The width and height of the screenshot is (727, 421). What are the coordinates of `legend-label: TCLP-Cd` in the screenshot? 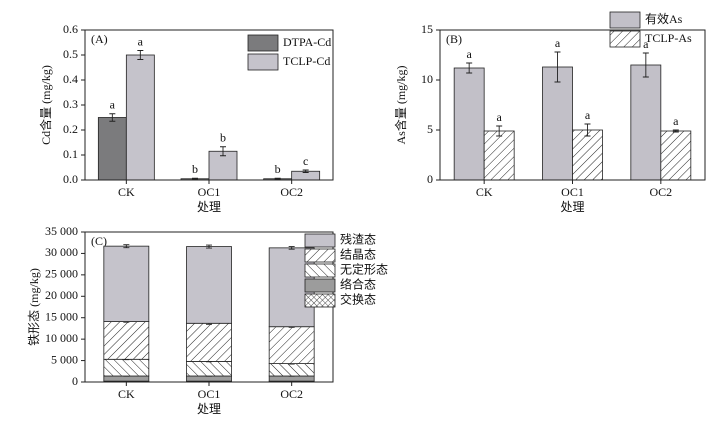 It's located at (306, 61).